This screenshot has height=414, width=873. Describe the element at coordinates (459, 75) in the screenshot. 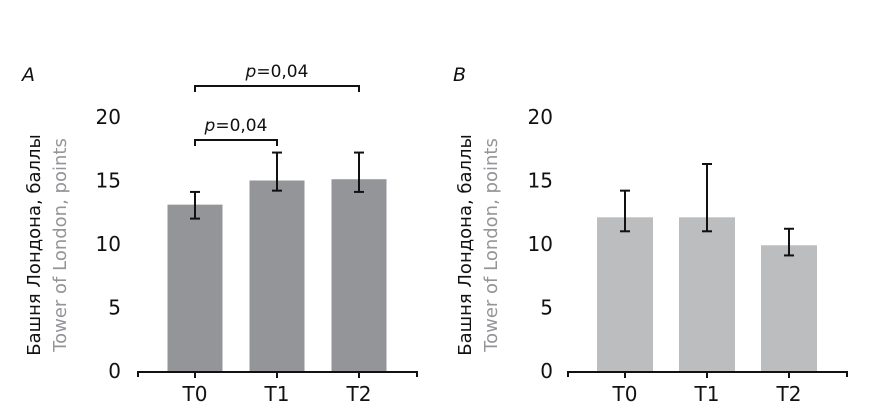

I see `panel-label: B` at that location.